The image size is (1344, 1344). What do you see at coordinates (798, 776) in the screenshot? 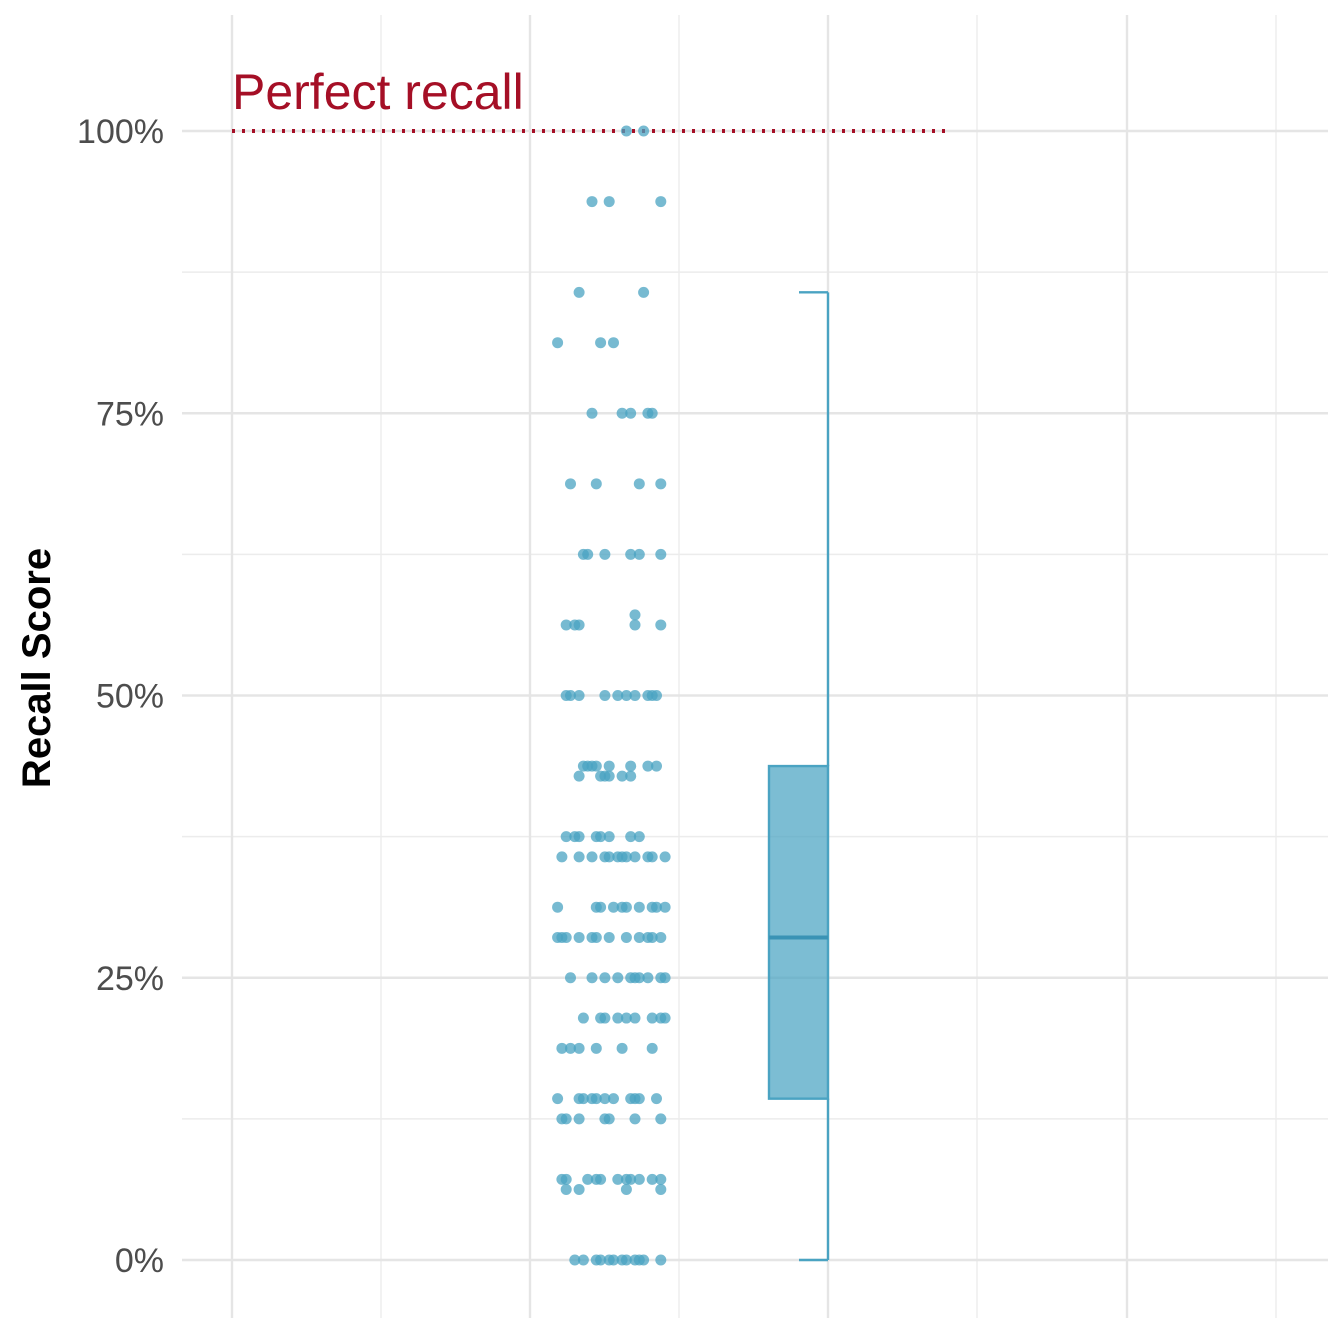
I see `recall-boxplot` at bounding box center [798, 776].